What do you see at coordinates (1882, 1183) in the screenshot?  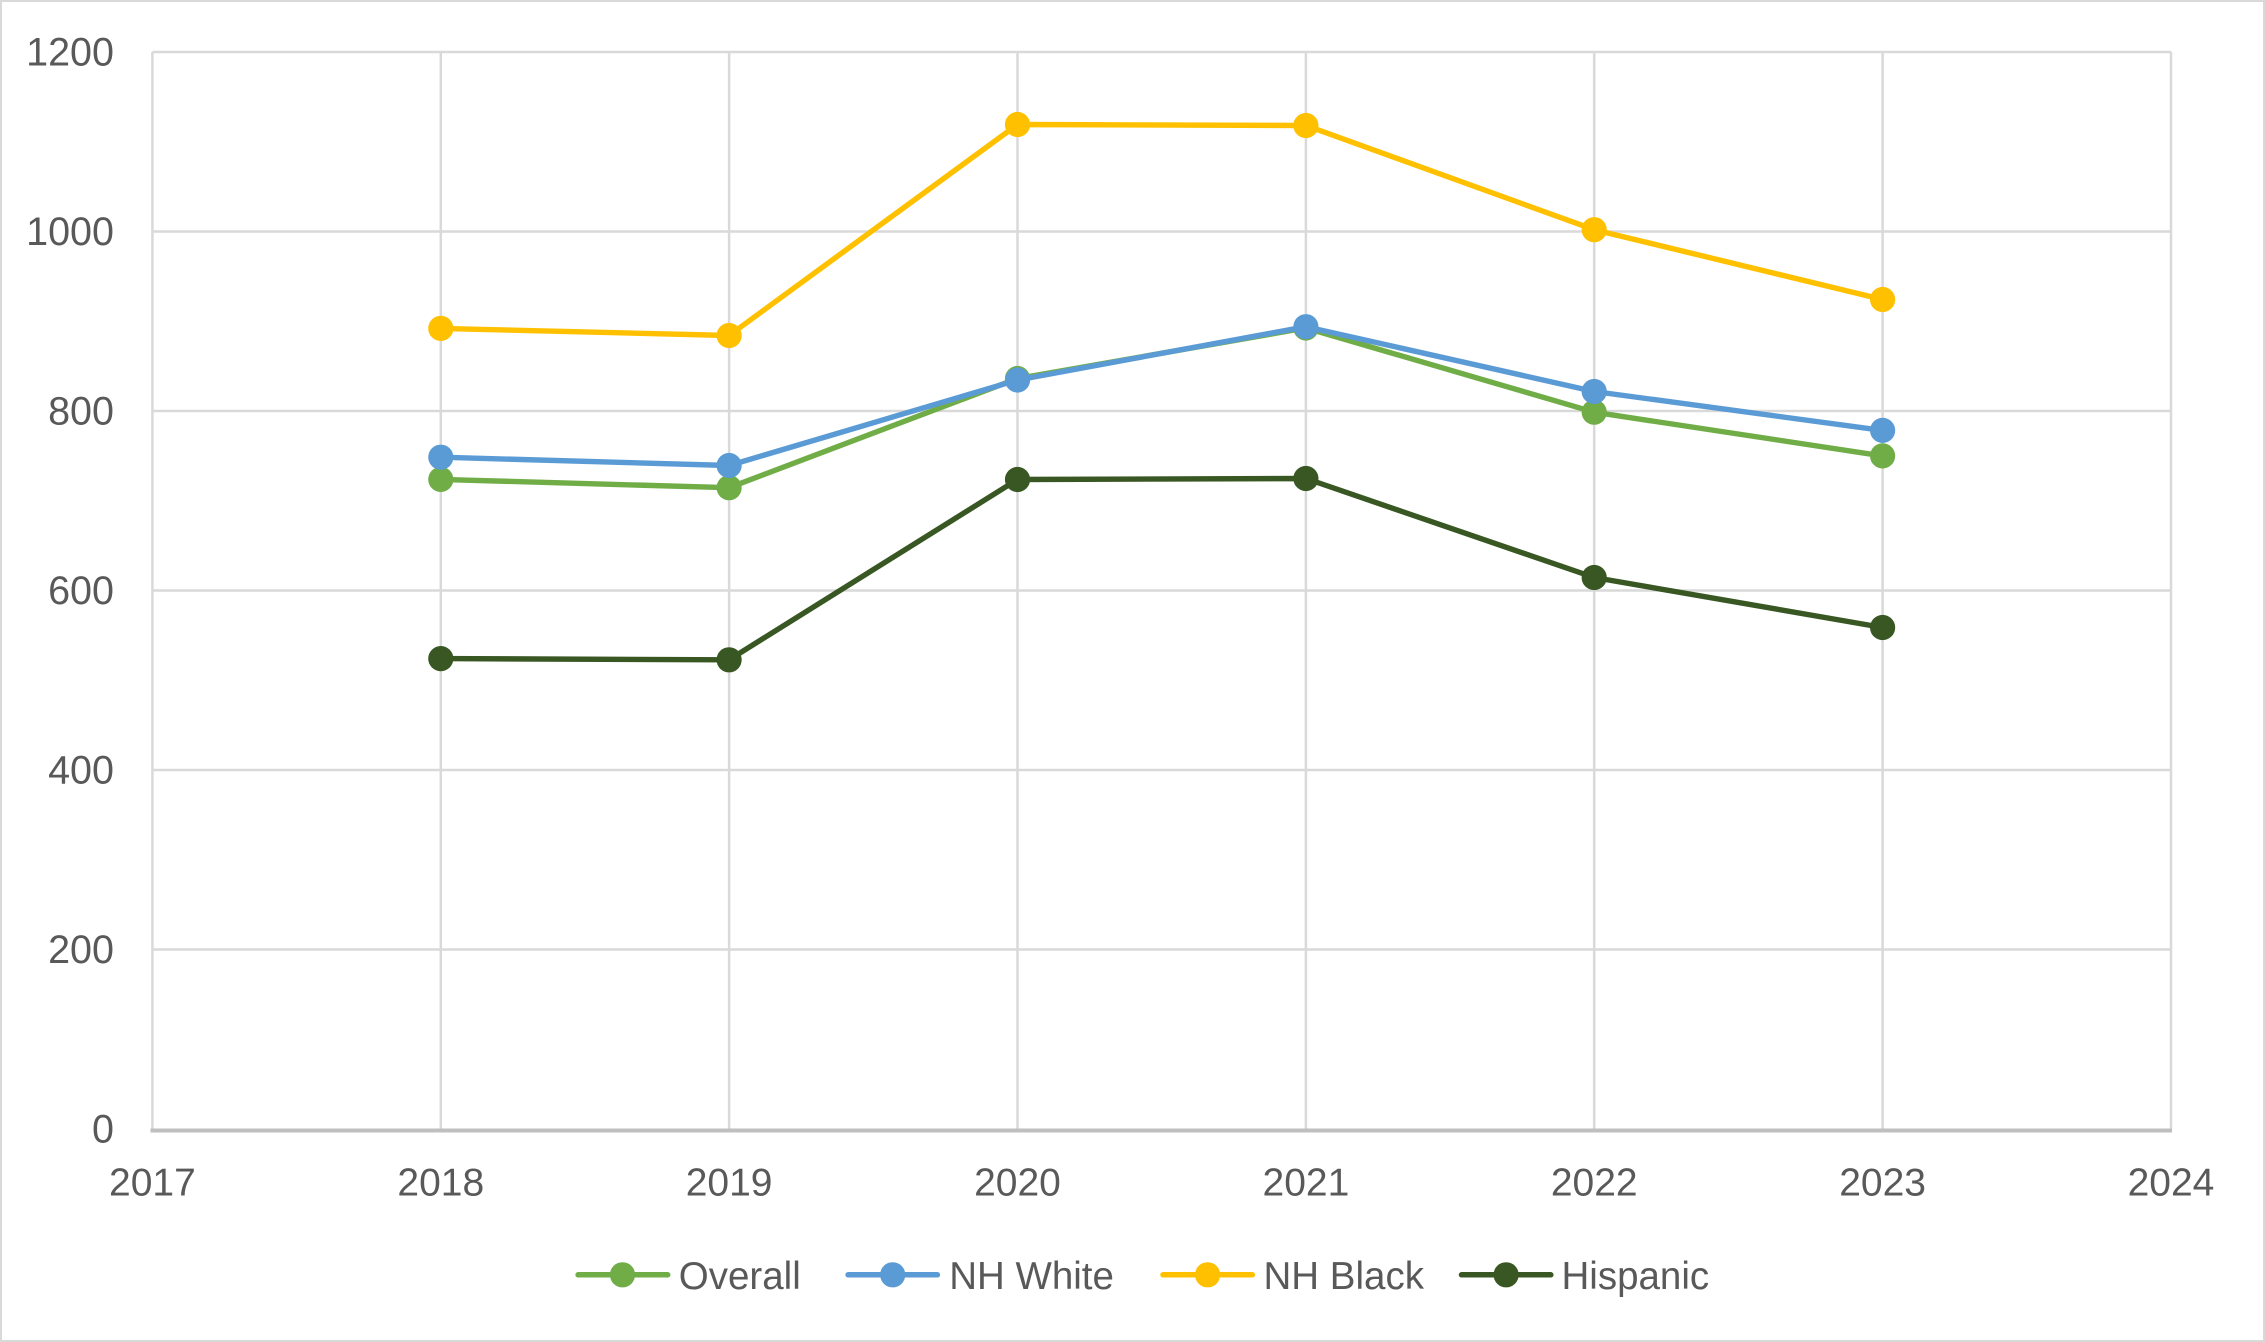 I see `svg-text: 2023` at bounding box center [1882, 1183].